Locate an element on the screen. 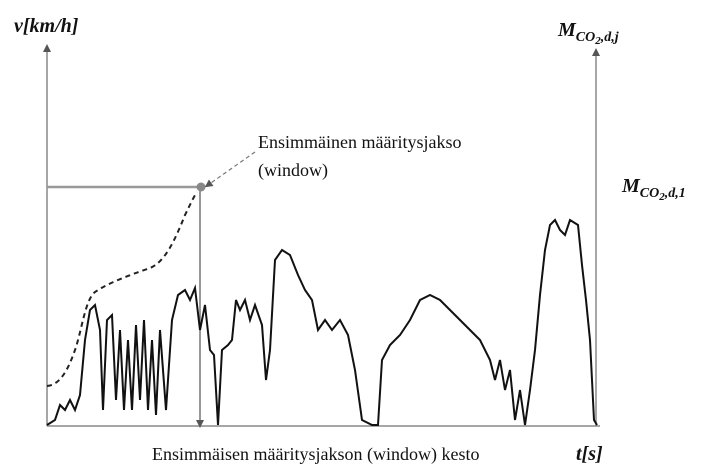 This screenshot has width=710, height=468. subscript: ,d,1 is located at coordinates (675, 193).